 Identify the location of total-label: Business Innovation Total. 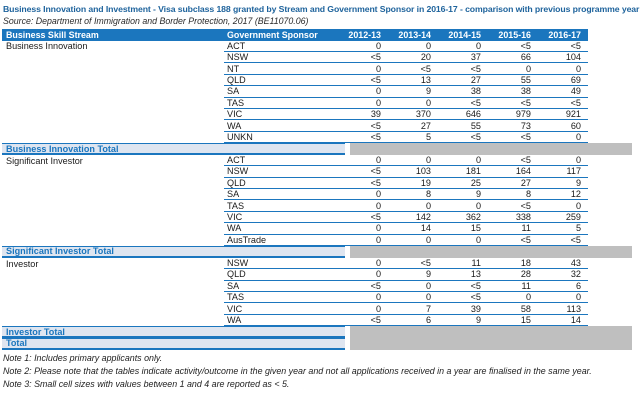
(173, 149).